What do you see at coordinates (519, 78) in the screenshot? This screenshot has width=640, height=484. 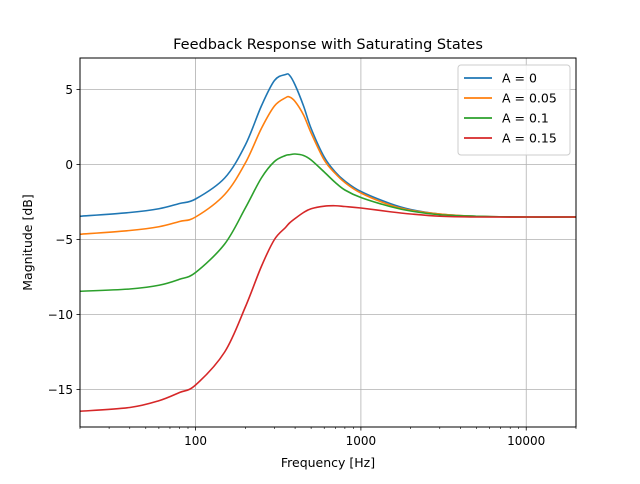 I see `legend-label: A = 0` at bounding box center [519, 78].